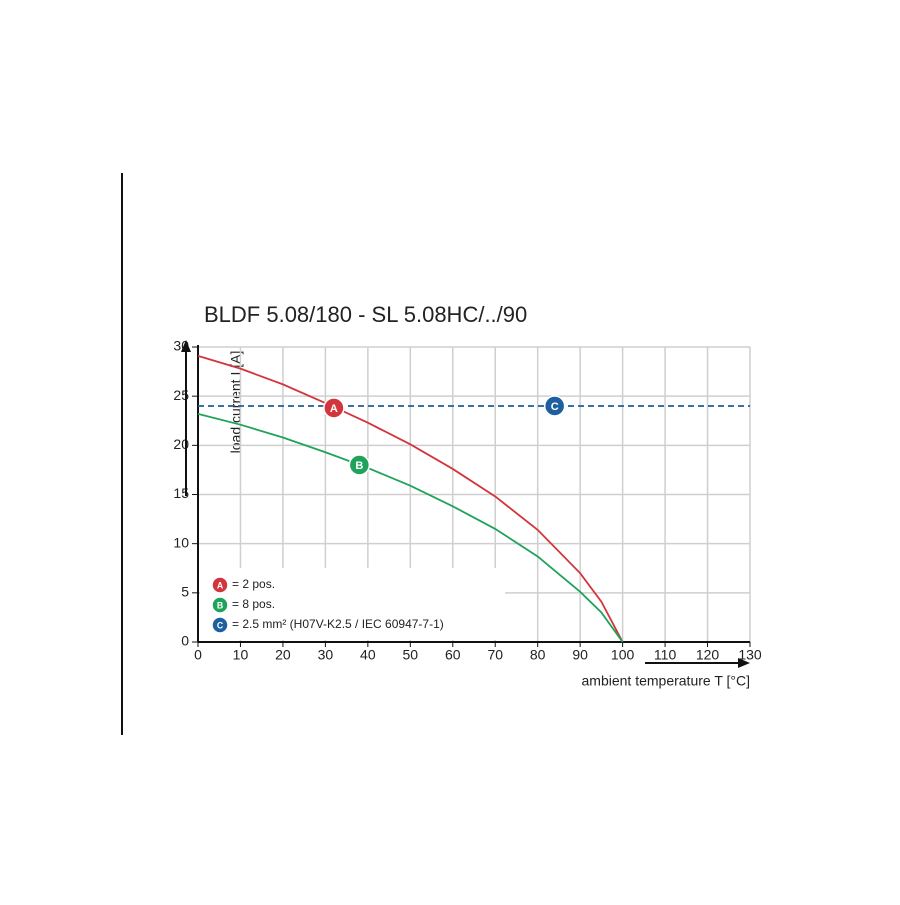 Image resolution: width=900 pixels, height=905 pixels. I want to click on legend-label: = 8 pos., so click(253, 604).